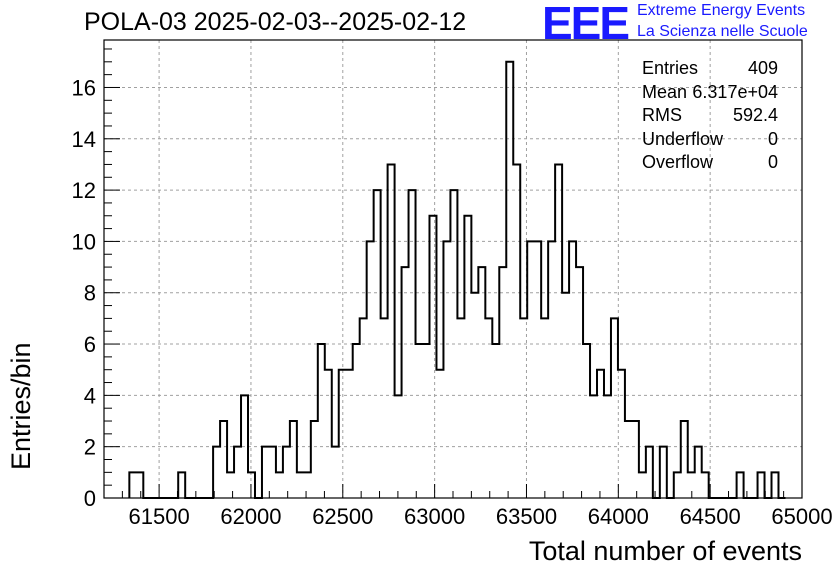 This screenshot has height=572, width=836. I want to click on stat-row-overflow: Overflow 0, so click(712, 164).